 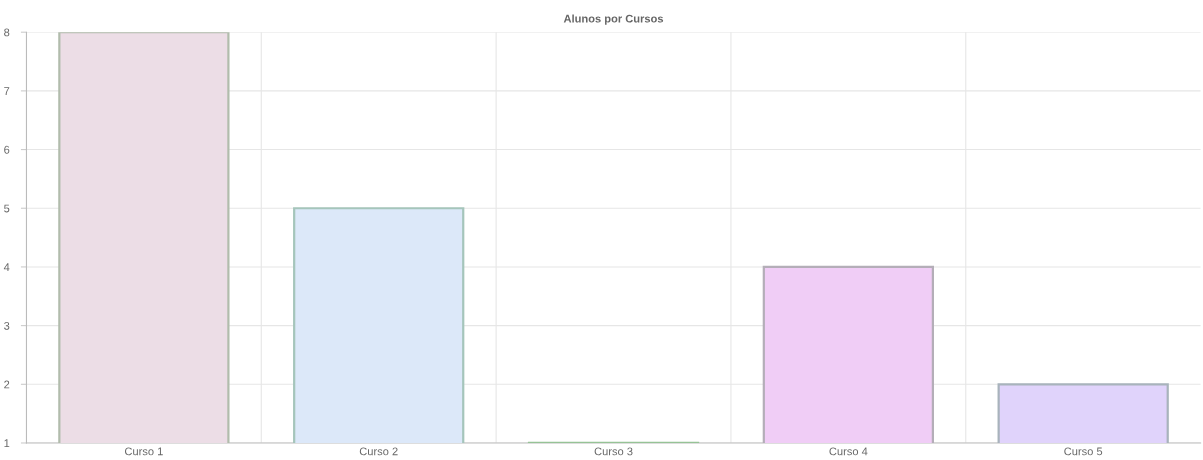 I want to click on x-tick-label: Curso 4, so click(x=848, y=451).